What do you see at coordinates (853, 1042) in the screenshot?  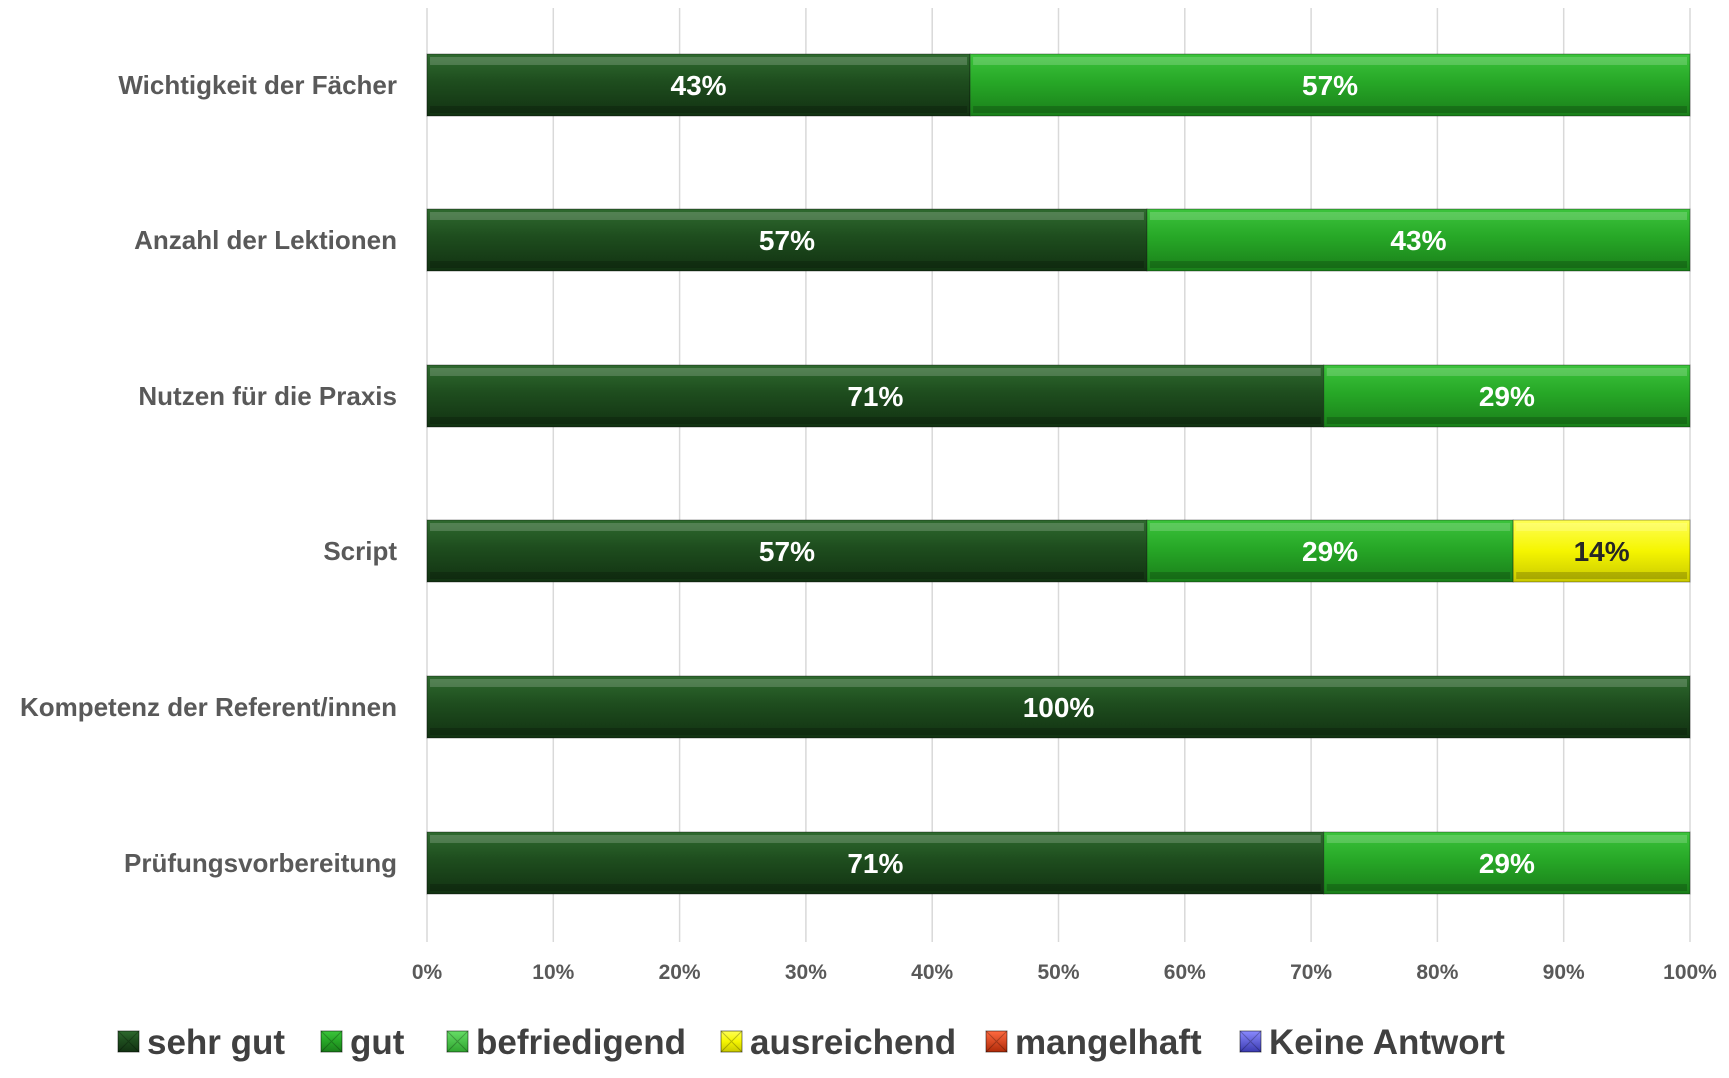 I see `legend-label: ausreichend` at bounding box center [853, 1042].